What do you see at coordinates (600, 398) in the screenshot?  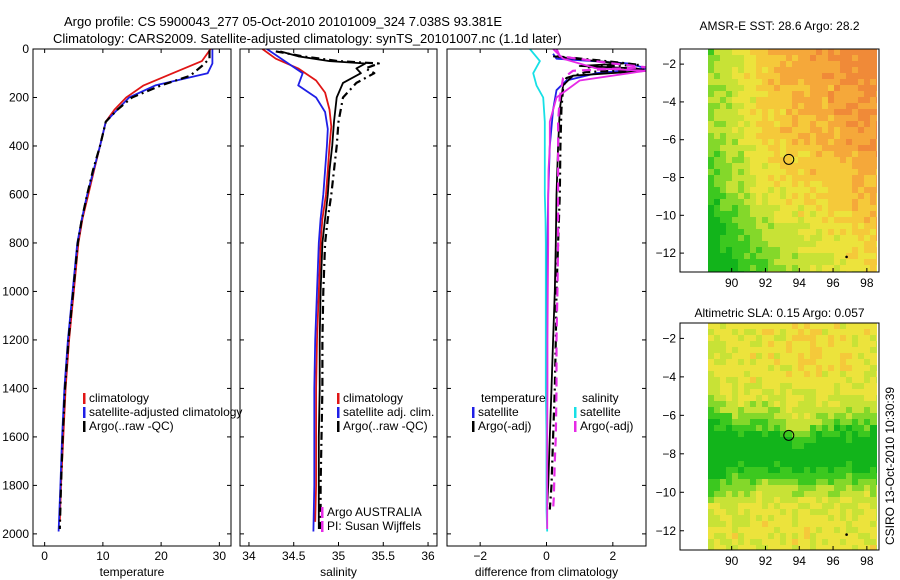 I see `legend-header-salinity: salinity` at bounding box center [600, 398].